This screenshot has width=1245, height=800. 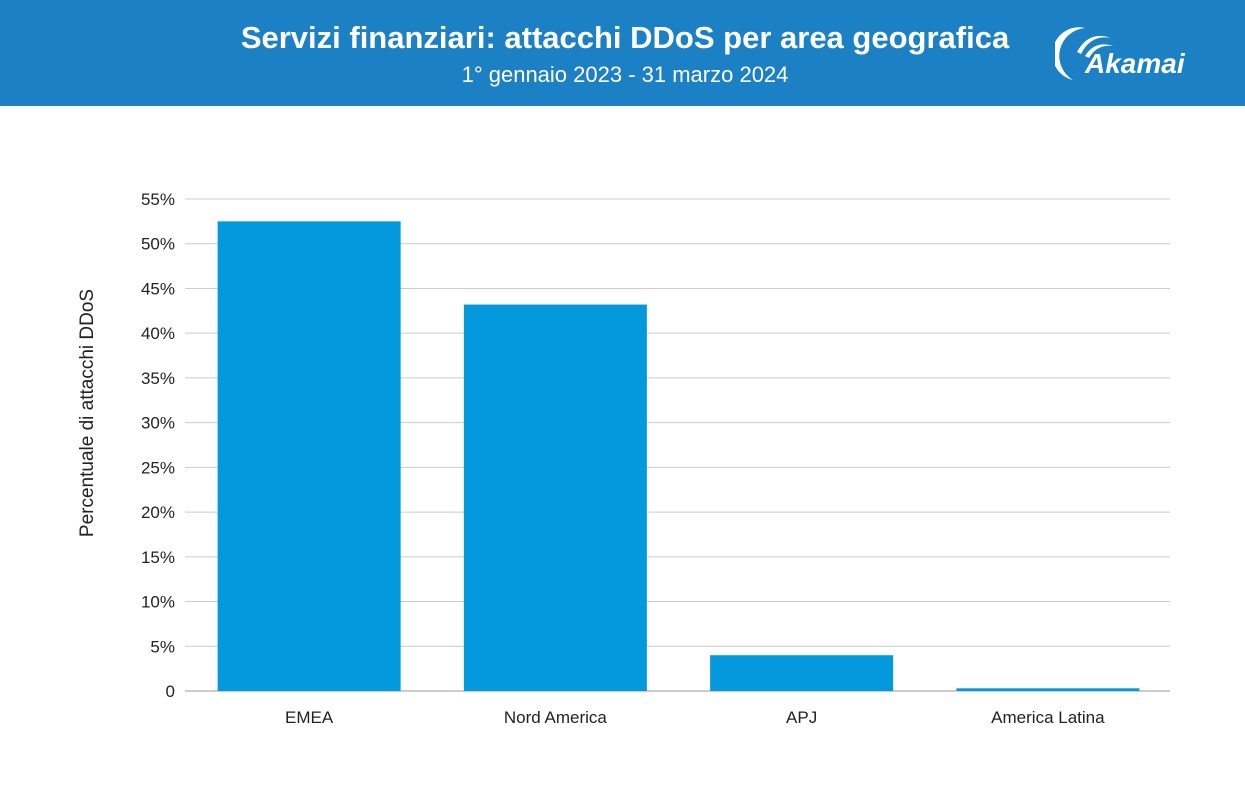 What do you see at coordinates (309, 456) in the screenshot?
I see `bar-emea` at bounding box center [309, 456].